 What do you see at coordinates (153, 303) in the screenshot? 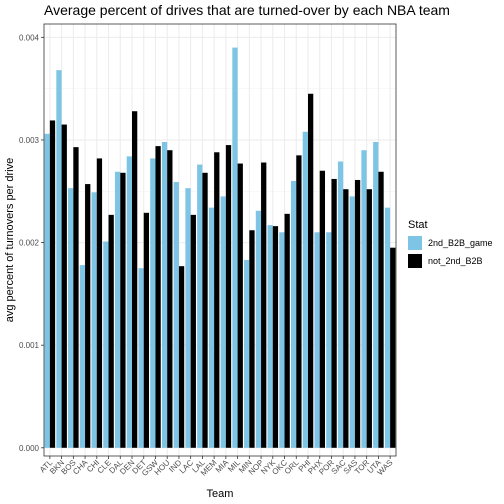
I see `bar-2nd_B2B_game-GSW` at bounding box center [153, 303].